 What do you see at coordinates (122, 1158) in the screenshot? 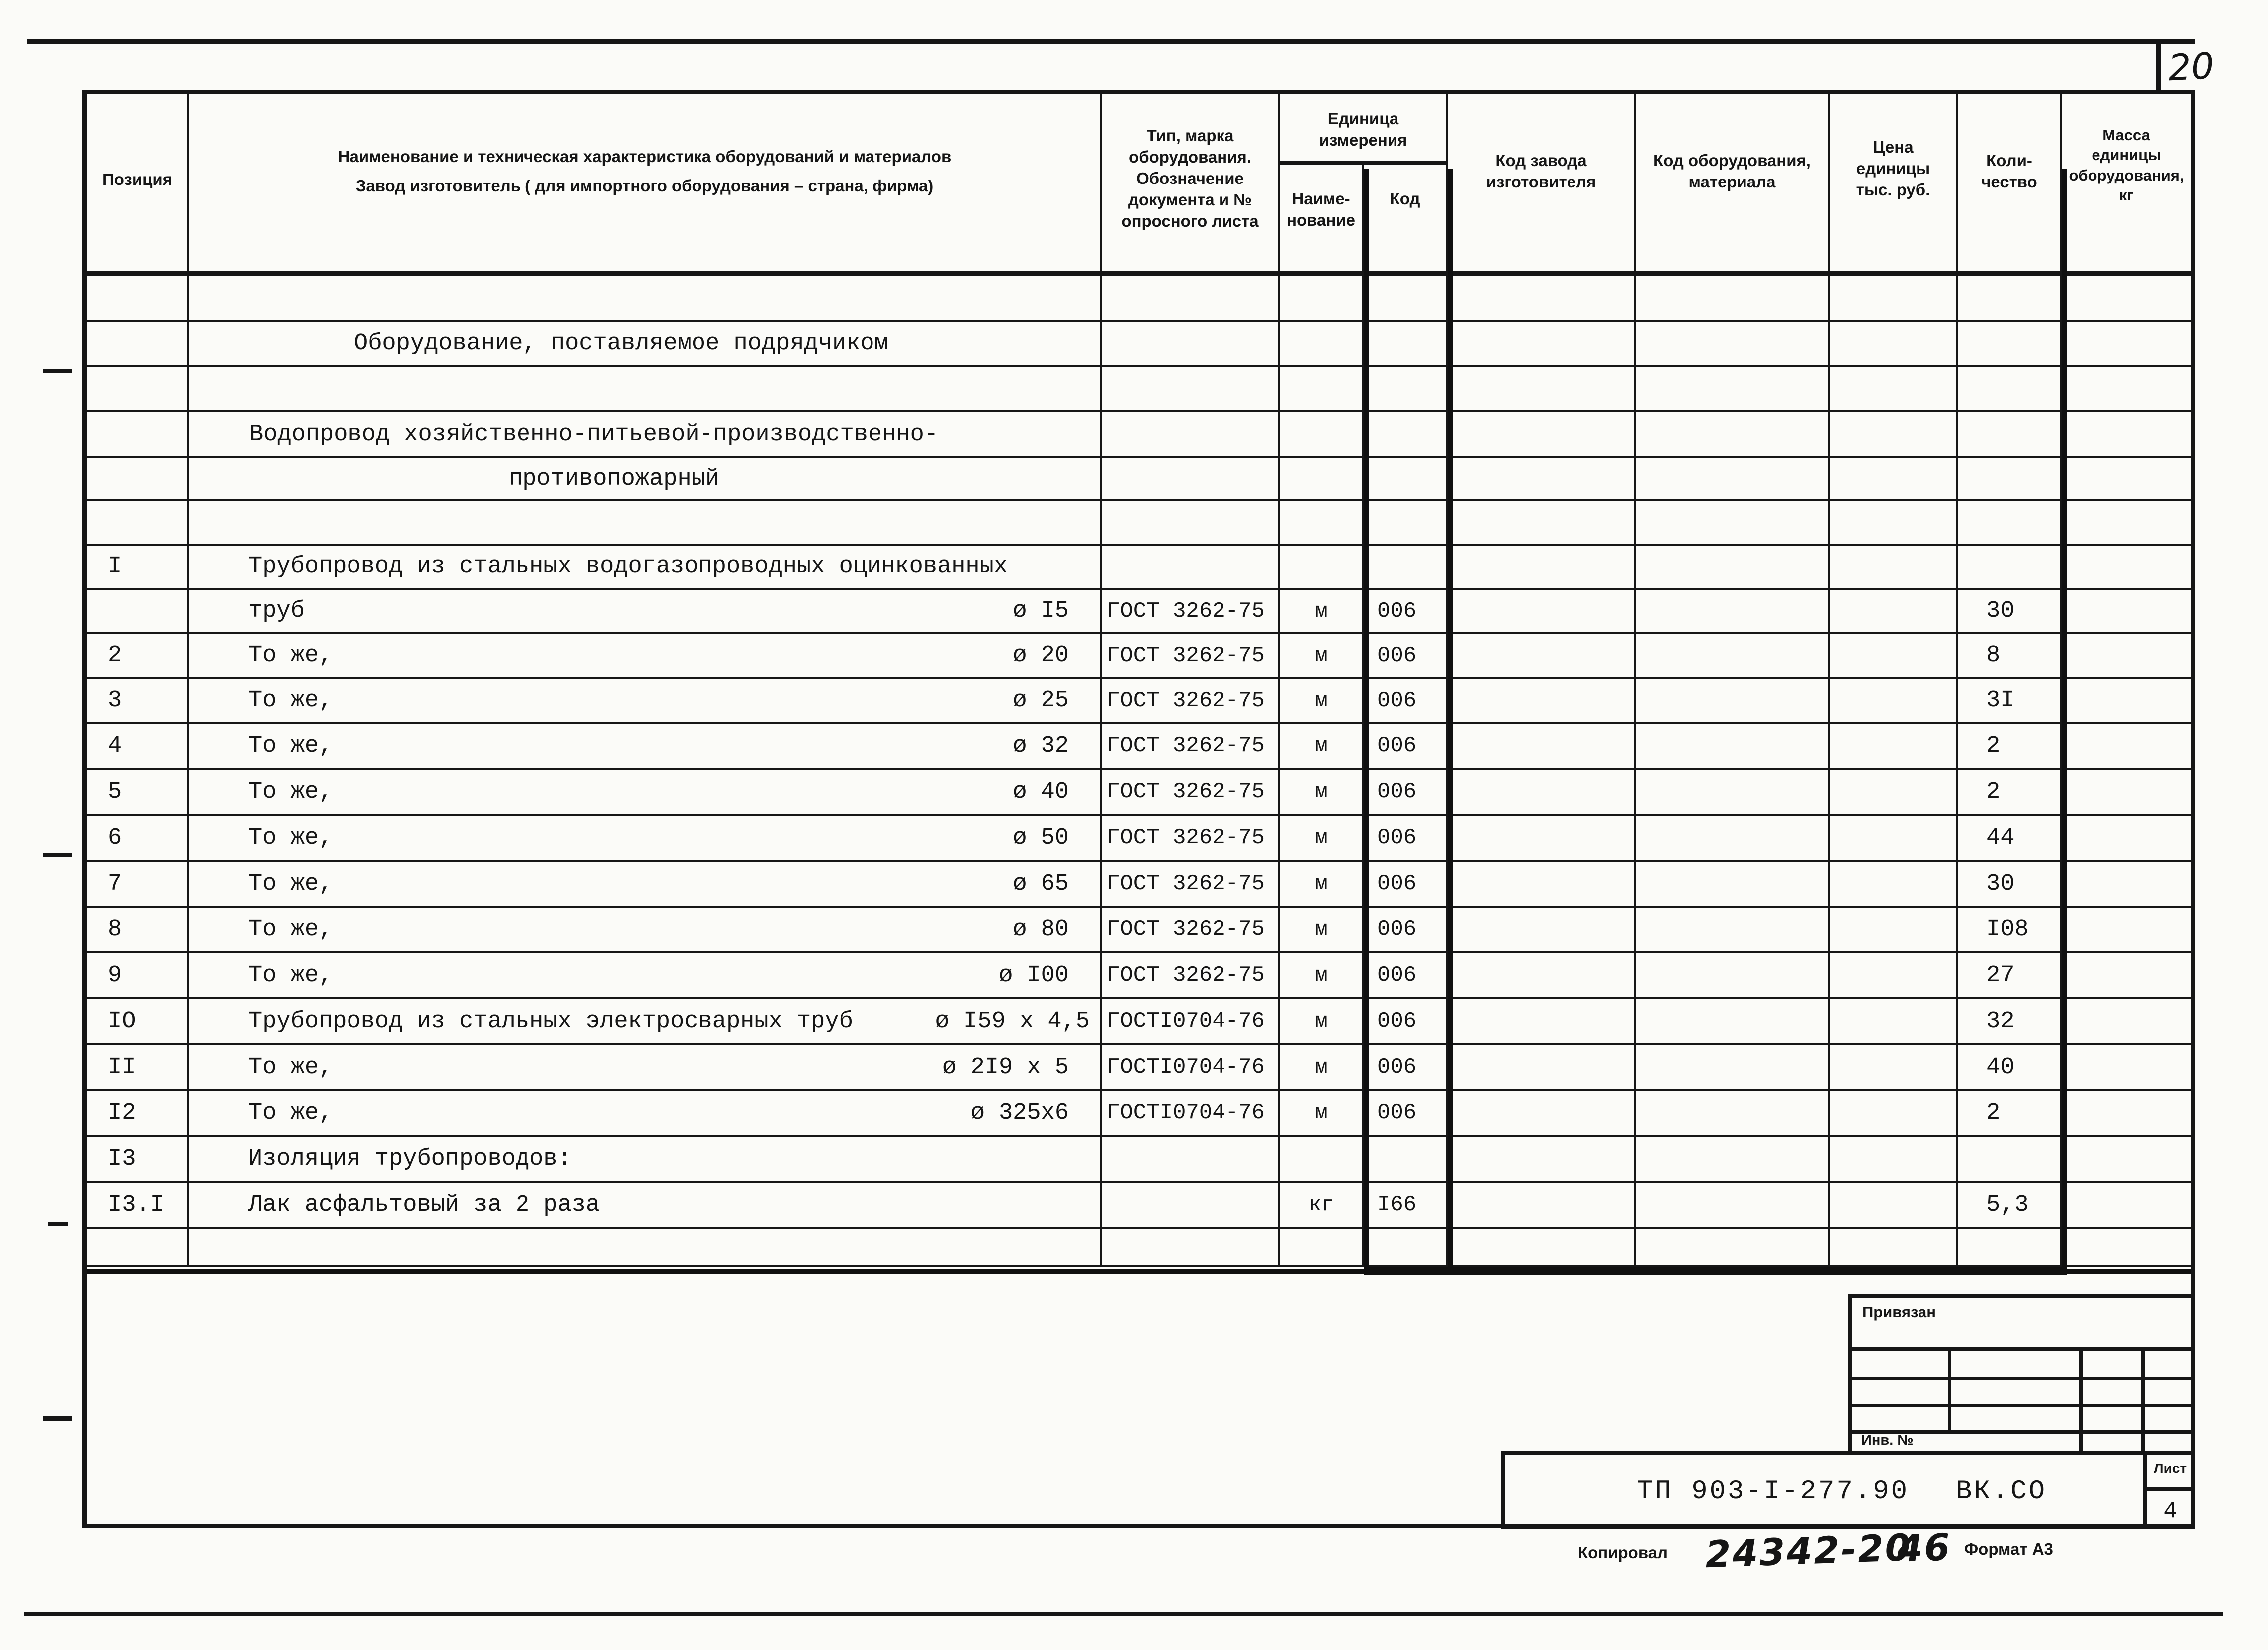
I see `cell-position-value: I3` at bounding box center [122, 1158].